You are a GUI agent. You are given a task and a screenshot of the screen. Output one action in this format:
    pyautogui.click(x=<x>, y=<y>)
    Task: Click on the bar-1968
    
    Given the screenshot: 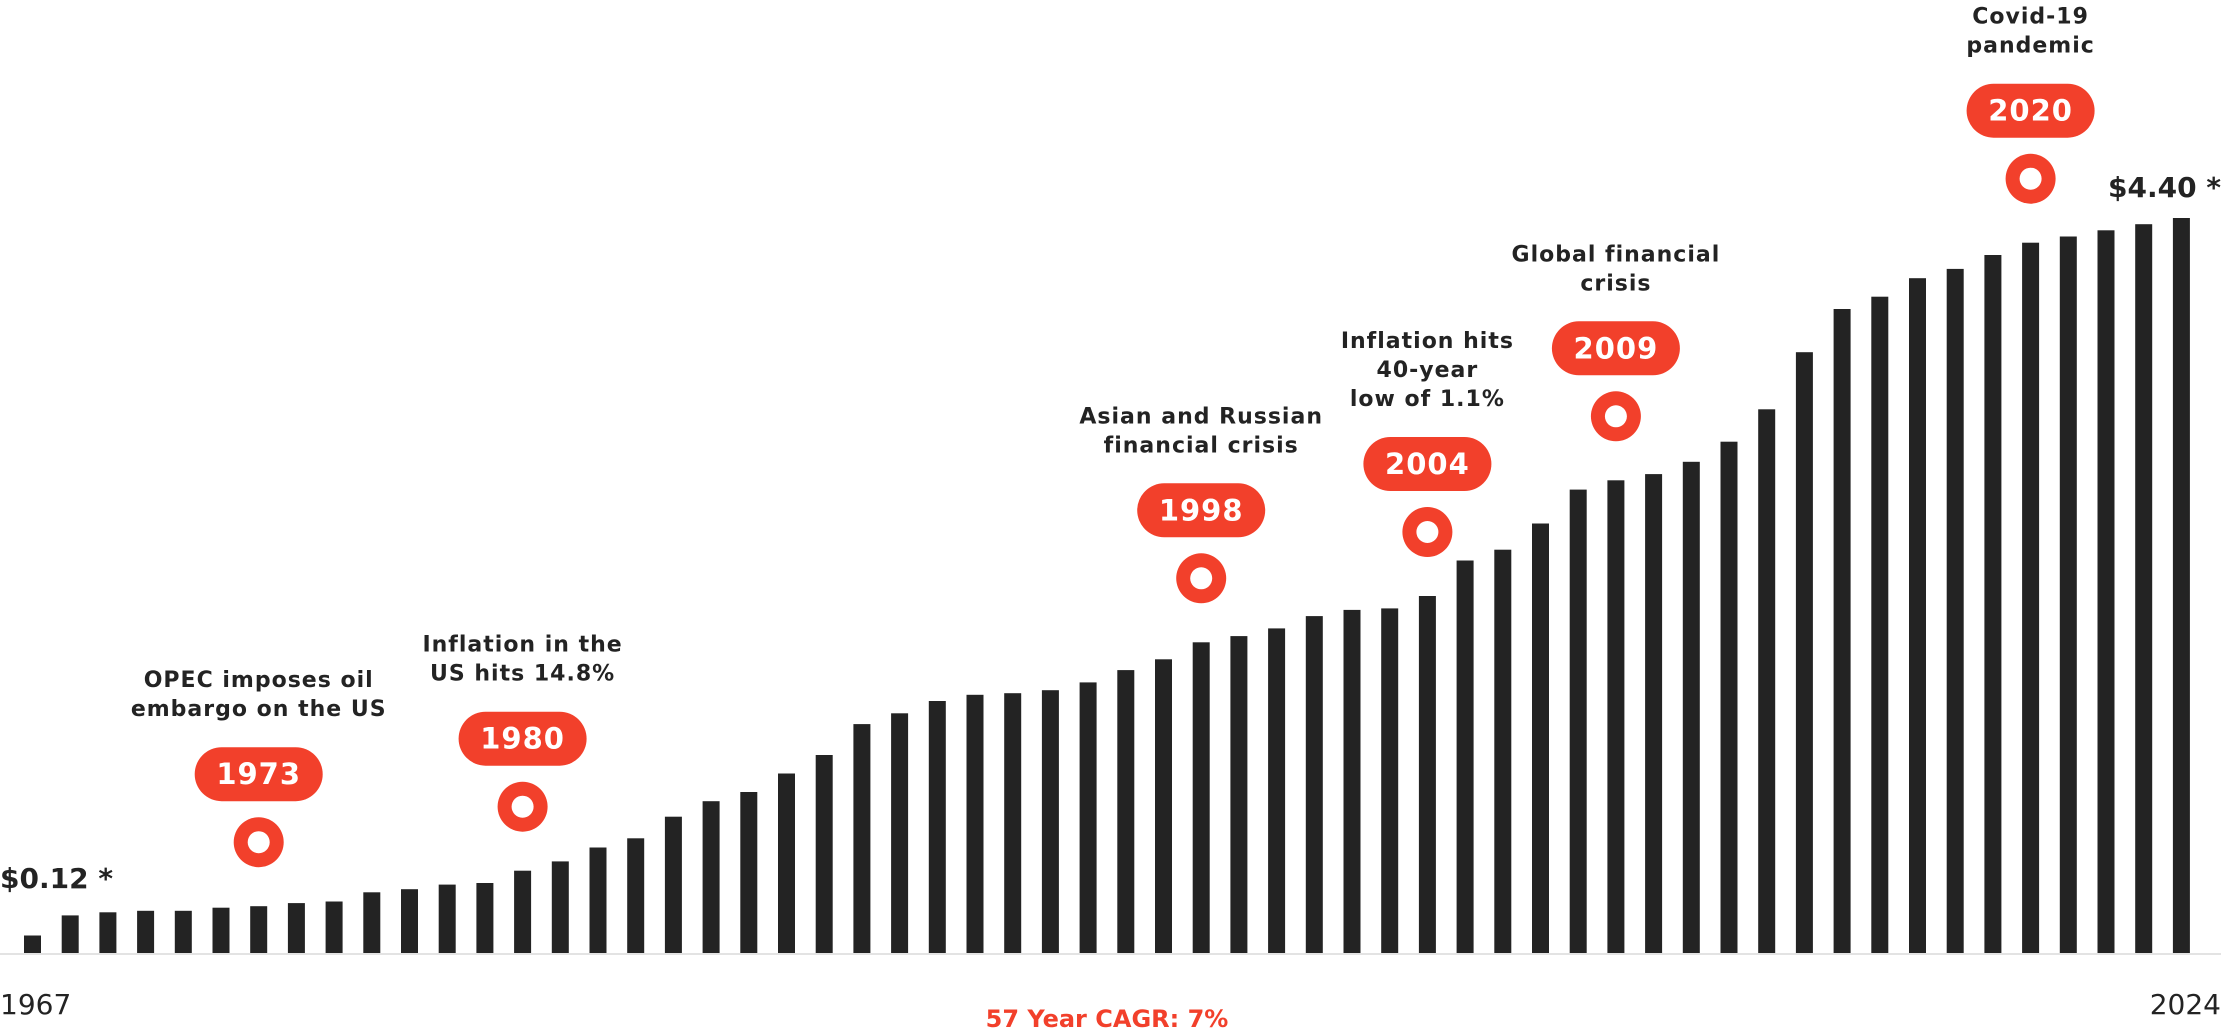 What is the action you would take?
    pyautogui.click(x=70, y=934)
    